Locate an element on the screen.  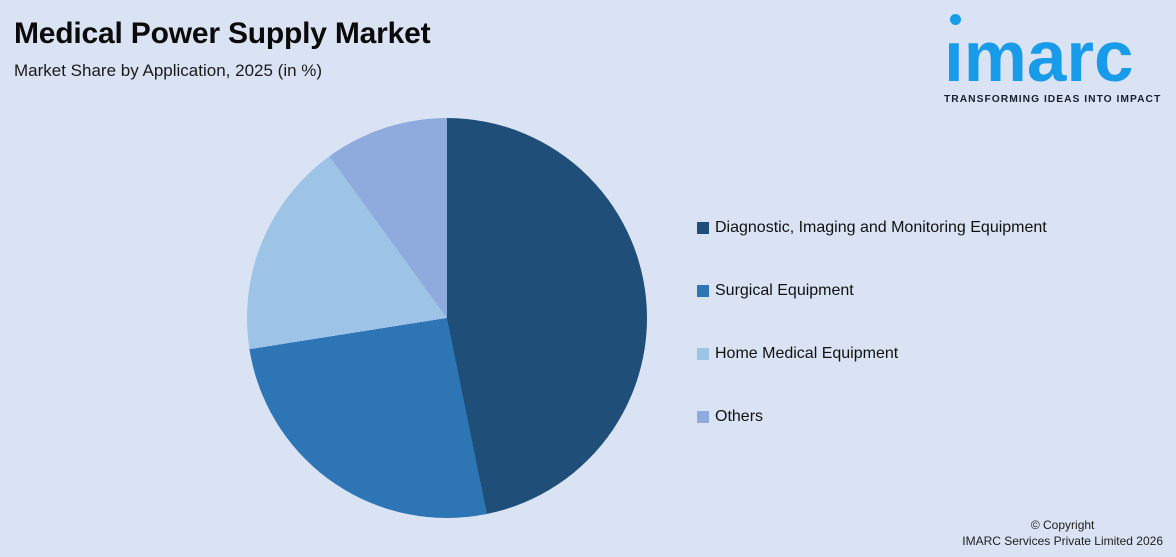
copyright-line1: © Copyright is located at coordinates (1062, 525).